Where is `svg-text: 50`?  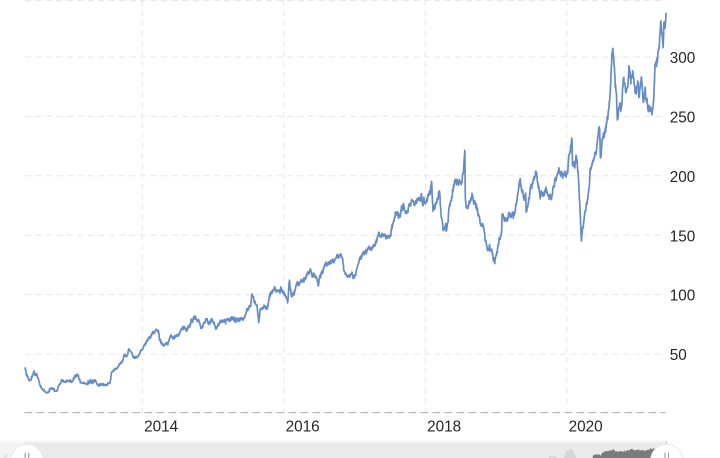
svg-text: 50 is located at coordinates (678, 355).